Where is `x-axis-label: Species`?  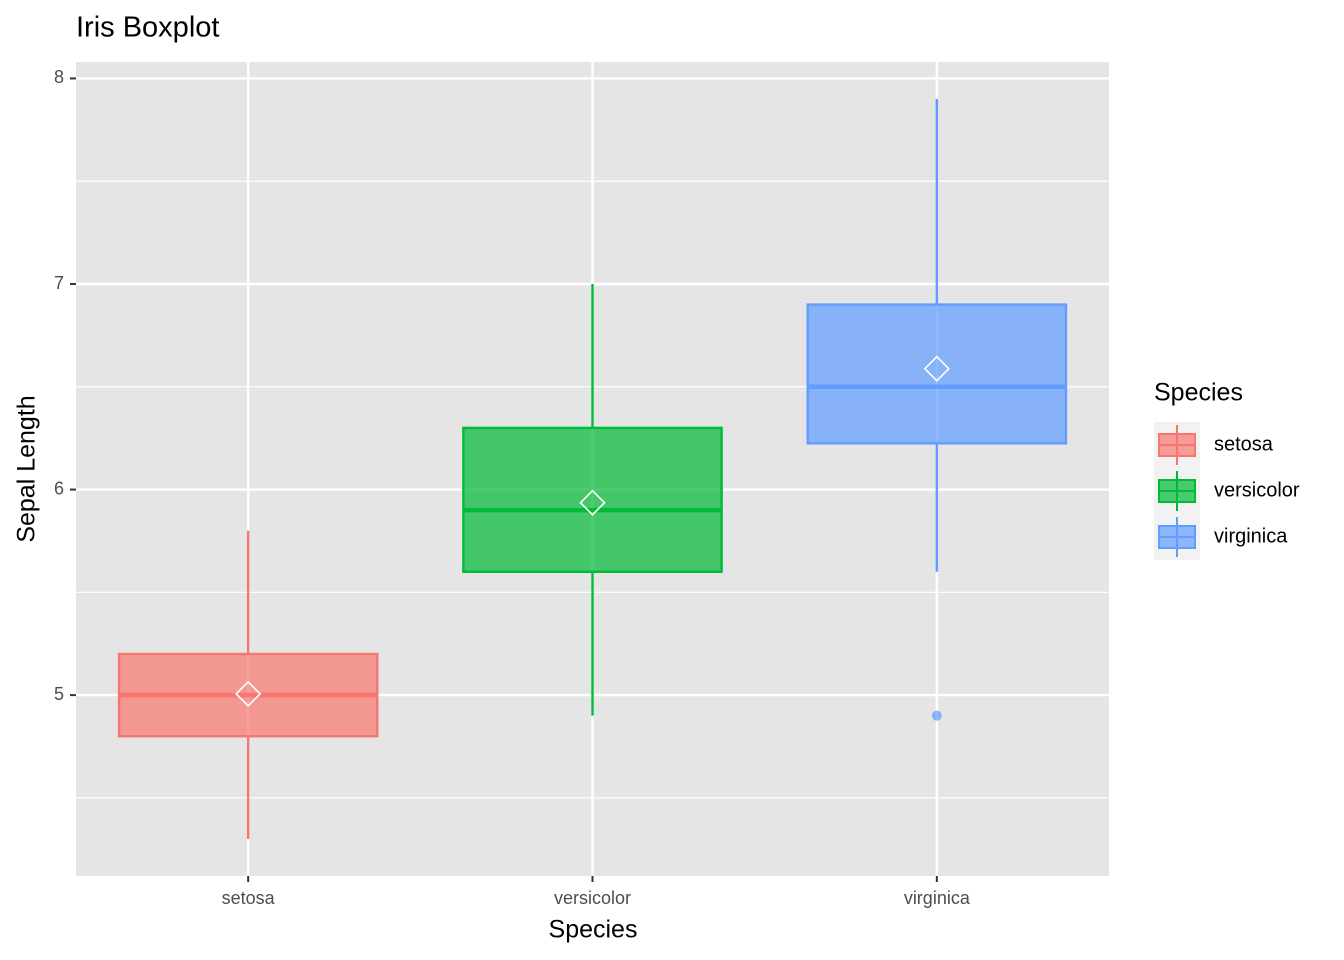 x-axis-label: Species is located at coordinates (593, 930).